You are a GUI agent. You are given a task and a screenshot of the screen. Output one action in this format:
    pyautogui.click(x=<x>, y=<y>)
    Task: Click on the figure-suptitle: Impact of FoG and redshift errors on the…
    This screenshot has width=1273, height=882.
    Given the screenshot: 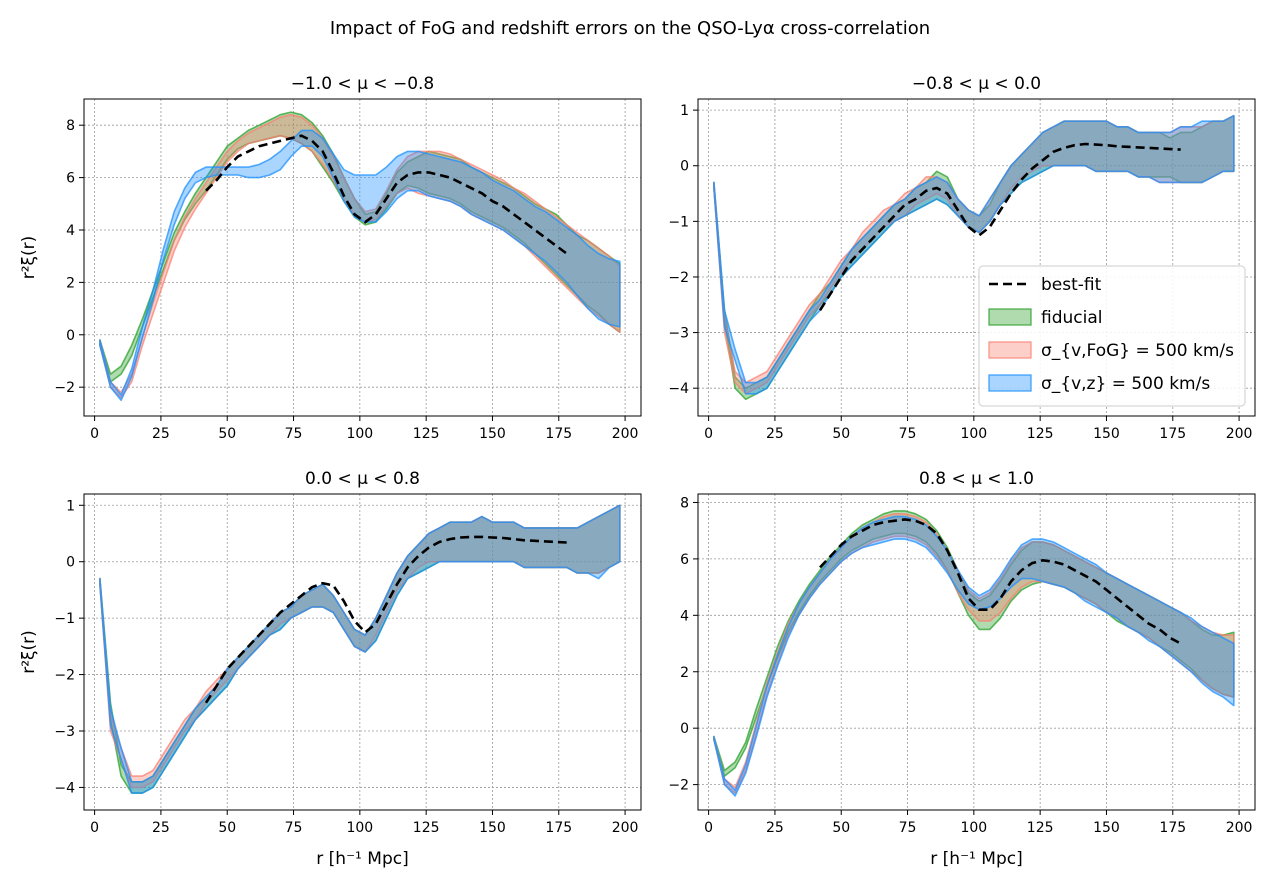 What is the action you would take?
    pyautogui.click(x=630, y=28)
    